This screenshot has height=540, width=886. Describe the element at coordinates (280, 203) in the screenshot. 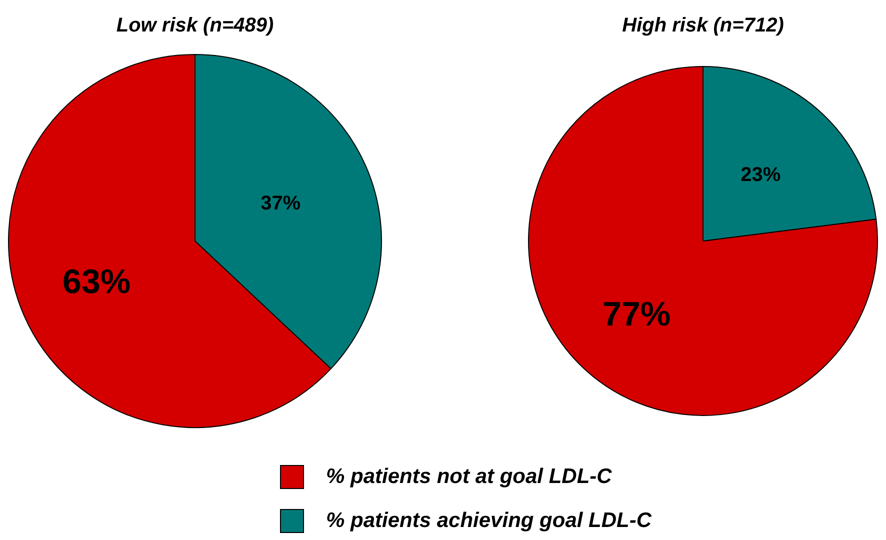

I see `data-label: 37%` at that location.